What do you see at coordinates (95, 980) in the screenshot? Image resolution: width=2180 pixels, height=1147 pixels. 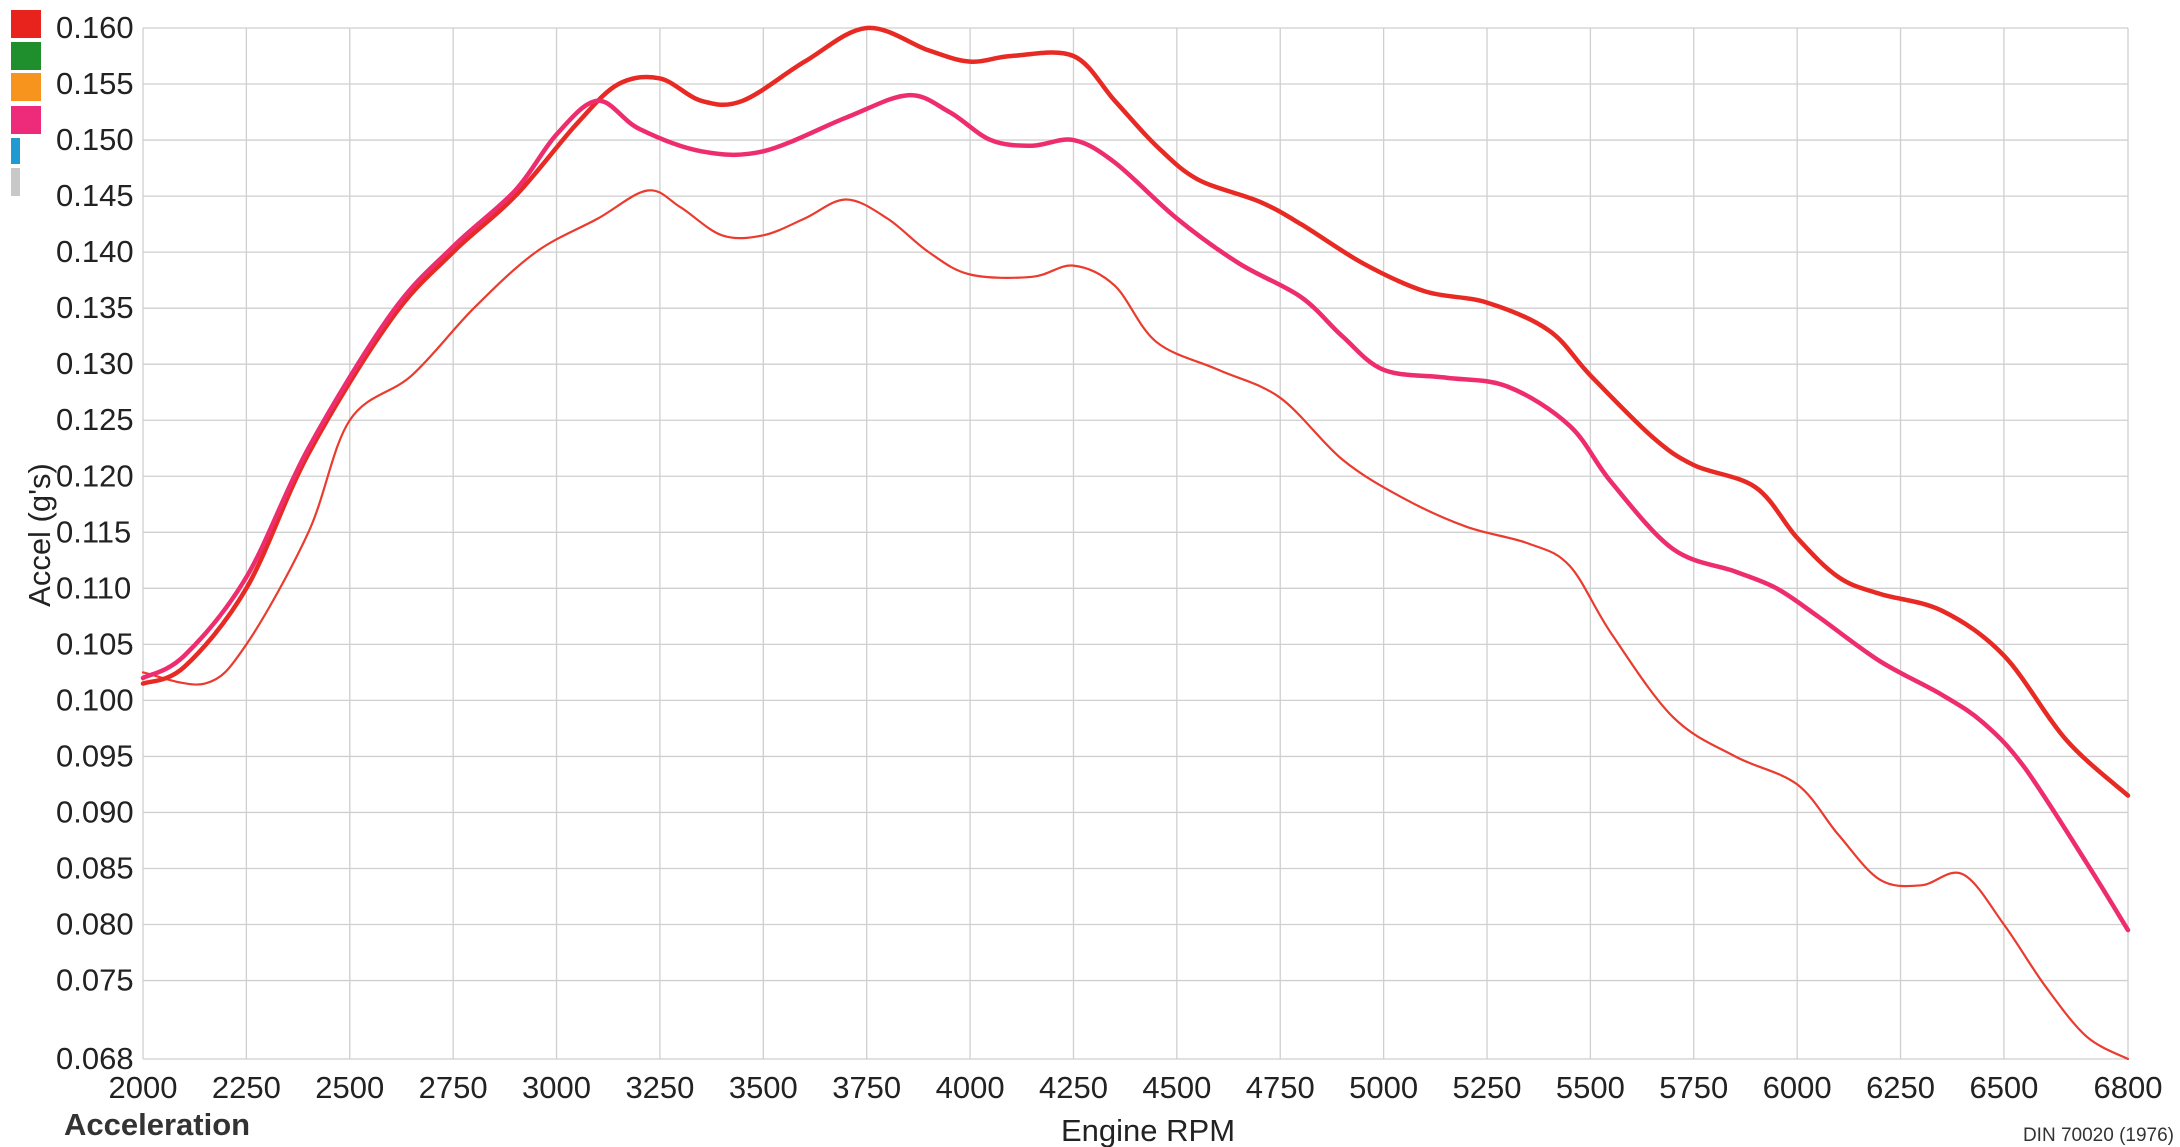 I see `y-tick-label: 0.075` at bounding box center [95, 980].